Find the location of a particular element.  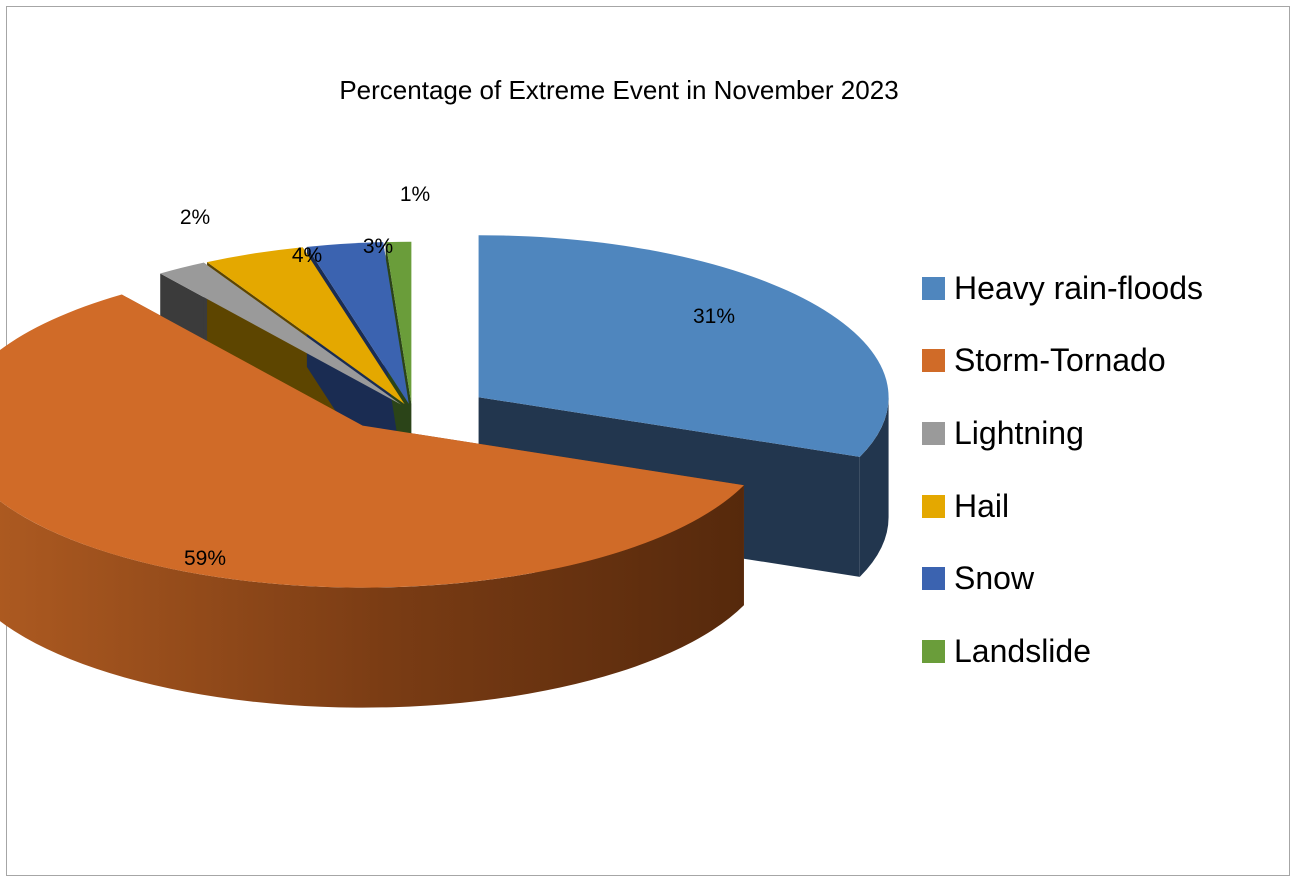

legend-label: Hail is located at coordinates (982, 505).